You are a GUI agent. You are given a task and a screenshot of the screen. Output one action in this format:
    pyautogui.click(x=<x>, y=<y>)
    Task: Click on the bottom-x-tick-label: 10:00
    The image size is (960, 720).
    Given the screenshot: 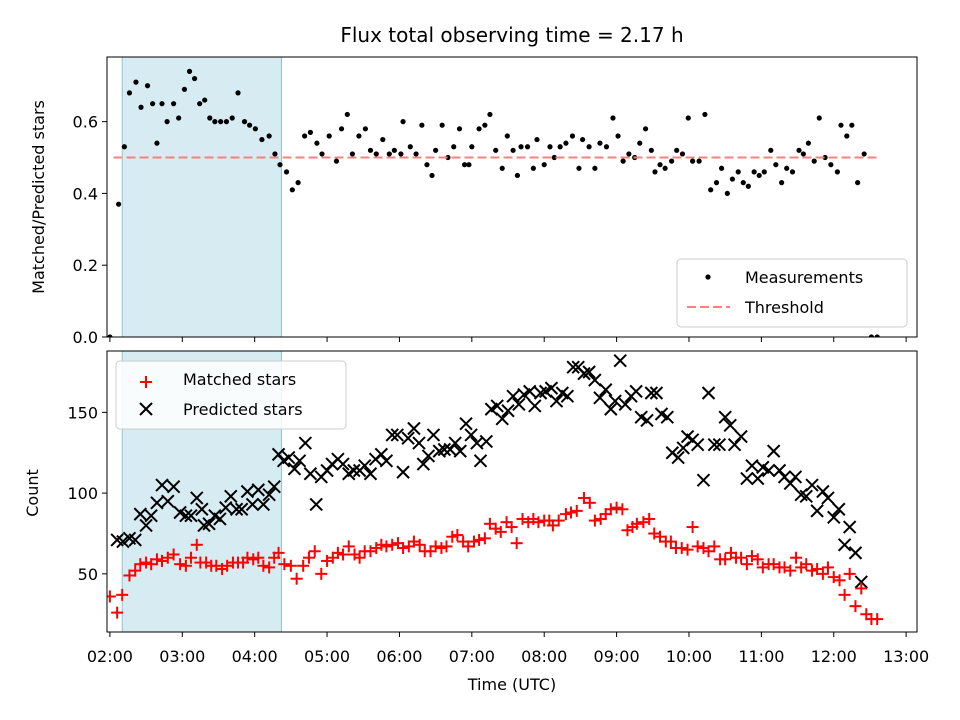 What is the action you would take?
    pyautogui.click(x=689, y=656)
    